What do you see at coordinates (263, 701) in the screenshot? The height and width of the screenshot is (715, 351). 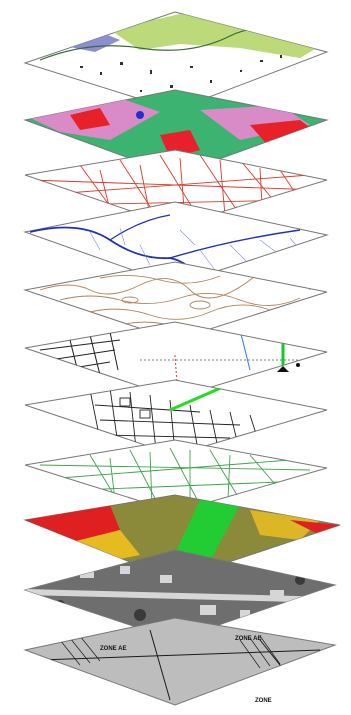 I see `zoning-label-3: ZONE` at bounding box center [263, 701].